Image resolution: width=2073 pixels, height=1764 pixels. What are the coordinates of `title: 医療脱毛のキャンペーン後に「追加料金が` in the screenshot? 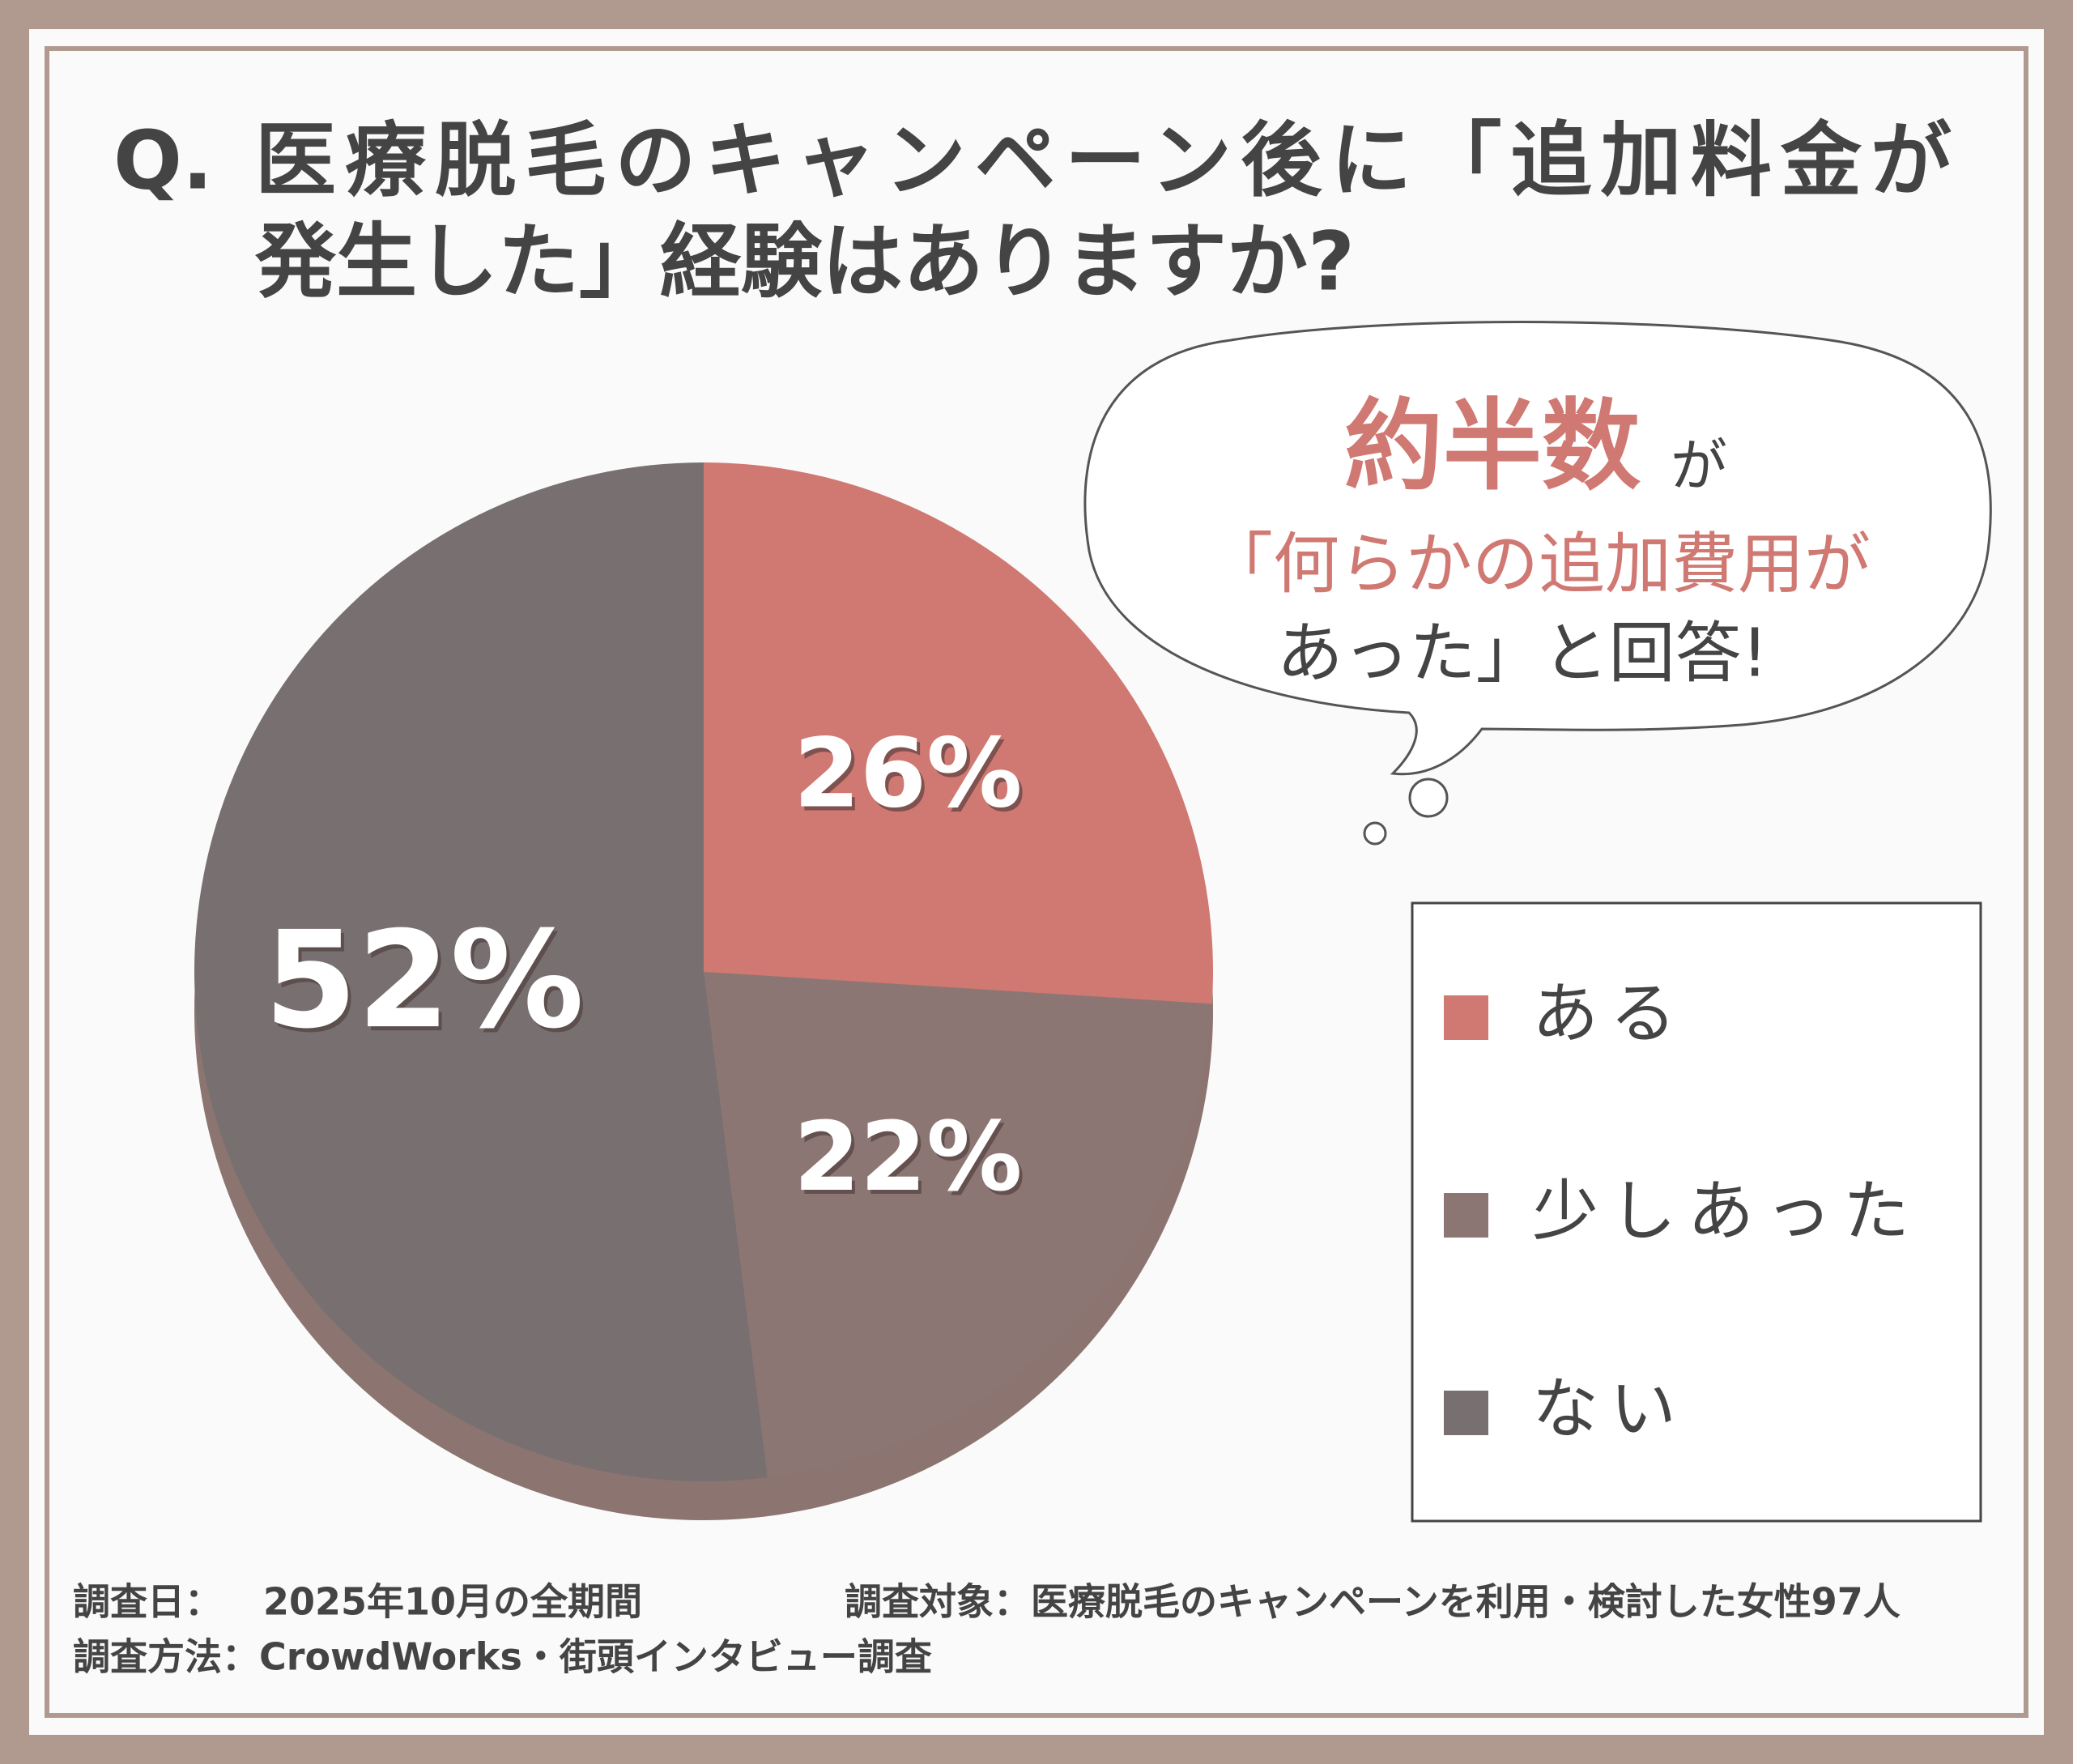 It's located at (1103, 160).